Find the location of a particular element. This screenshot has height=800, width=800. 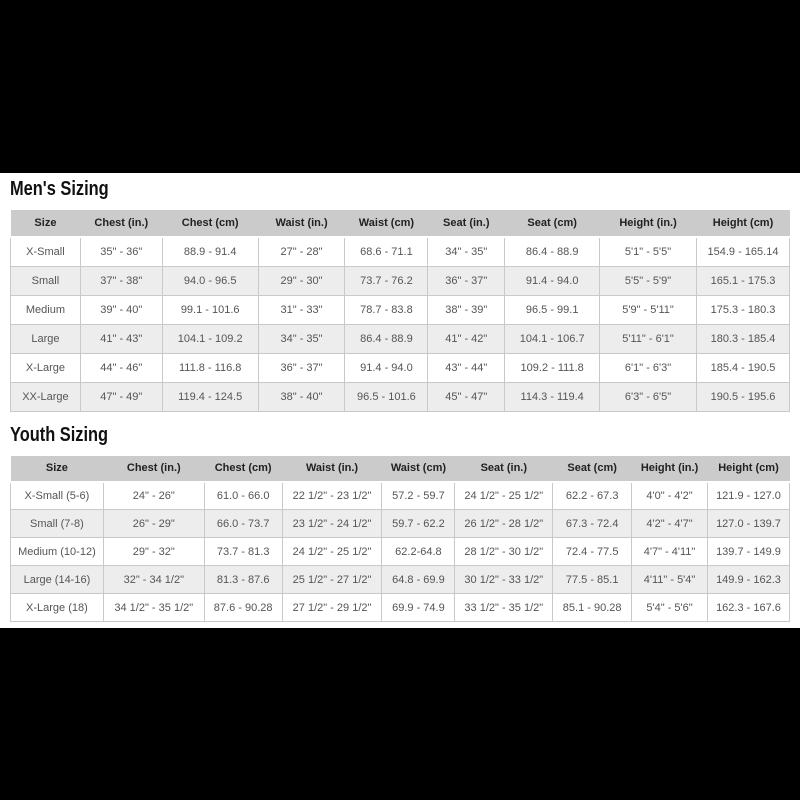

measurement-cell: 162.3 - 167.6 is located at coordinates (748, 607).